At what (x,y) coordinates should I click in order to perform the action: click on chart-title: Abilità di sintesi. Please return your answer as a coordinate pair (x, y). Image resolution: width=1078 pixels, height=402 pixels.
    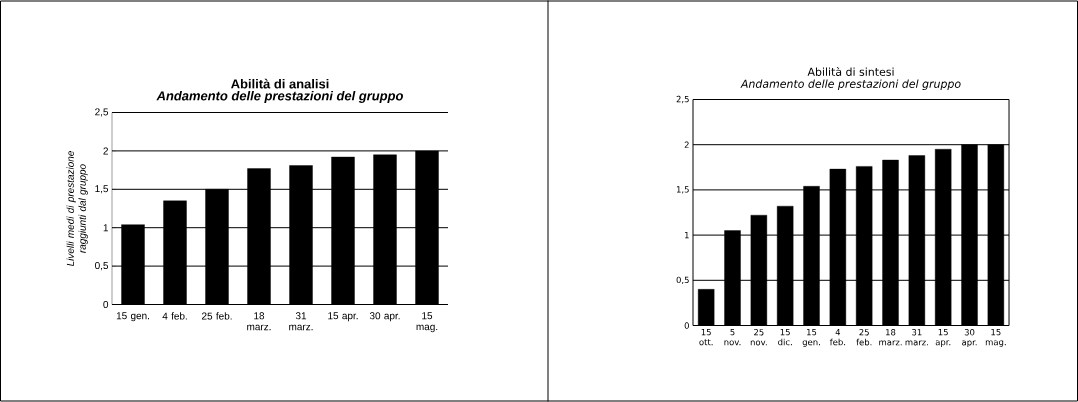
    Looking at the image, I should click on (850, 71).